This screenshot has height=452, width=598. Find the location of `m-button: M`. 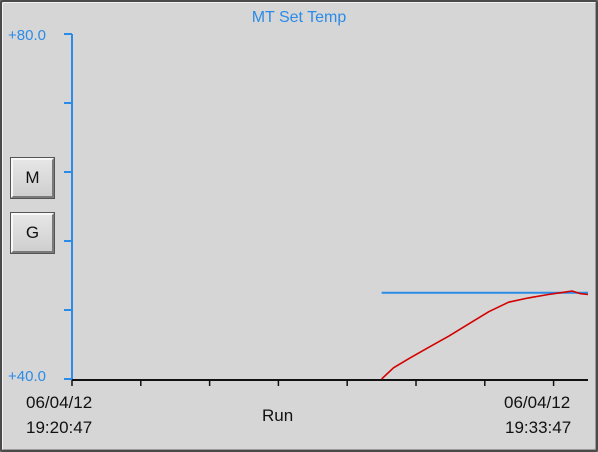

m-button: M is located at coordinates (32, 178).